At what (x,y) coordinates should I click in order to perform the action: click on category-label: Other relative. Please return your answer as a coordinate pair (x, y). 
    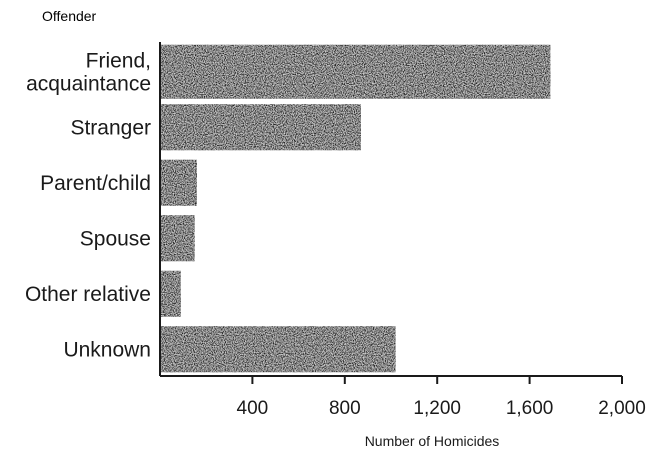
    Looking at the image, I should click on (88, 294).